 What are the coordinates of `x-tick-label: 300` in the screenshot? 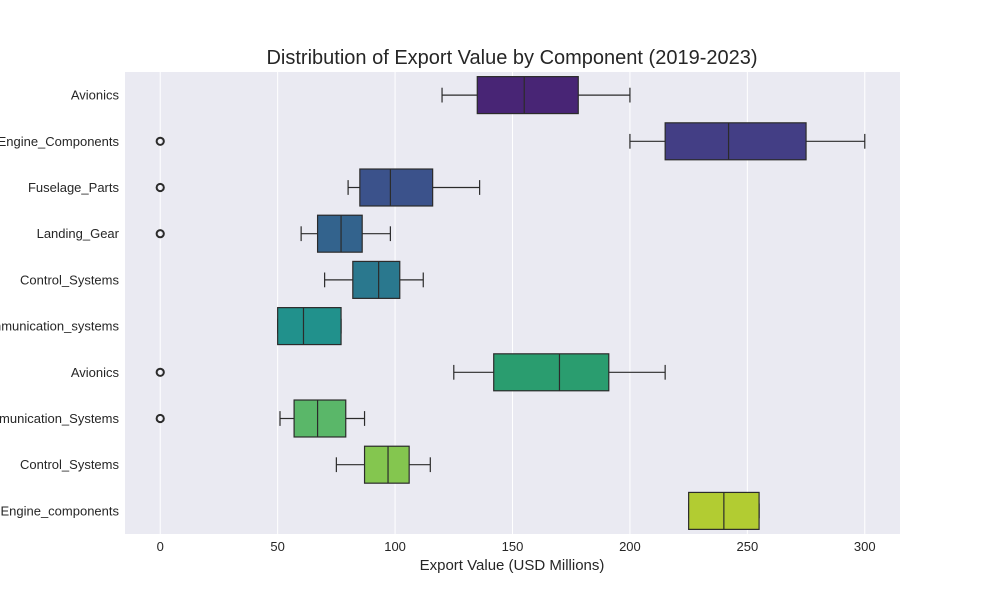 It's located at (865, 546).